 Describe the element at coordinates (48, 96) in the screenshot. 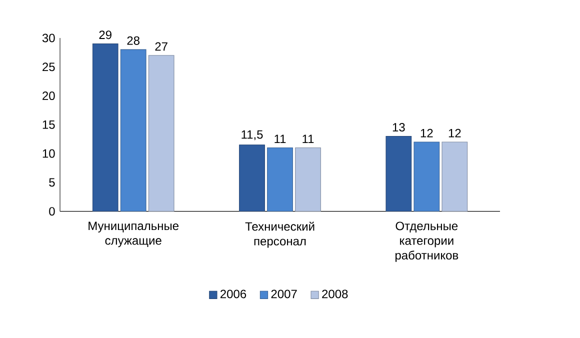

I see `y-tick-label: 20` at that location.